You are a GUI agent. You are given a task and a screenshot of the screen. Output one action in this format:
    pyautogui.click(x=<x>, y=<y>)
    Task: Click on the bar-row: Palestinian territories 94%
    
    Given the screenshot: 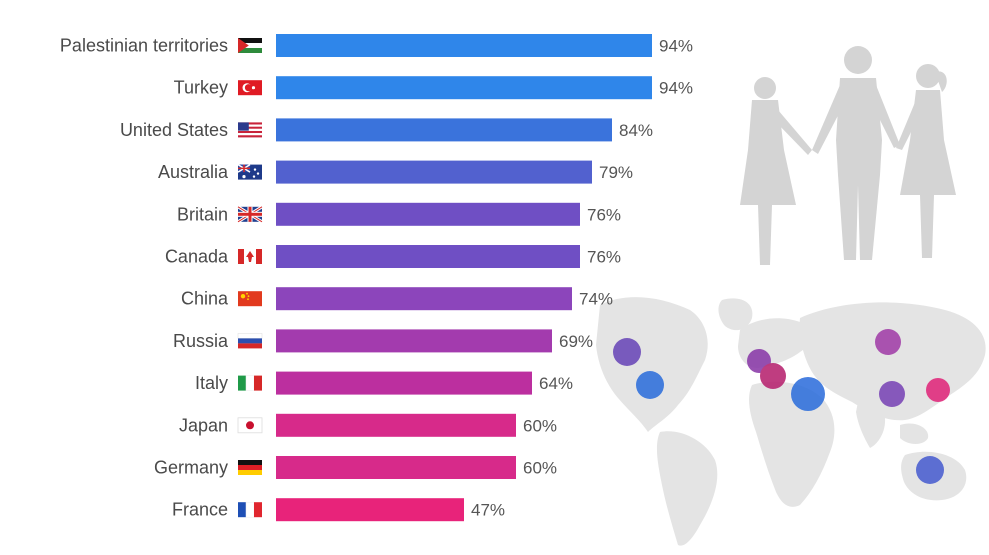 What is the action you would take?
    pyautogui.click(x=376, y=45)
    